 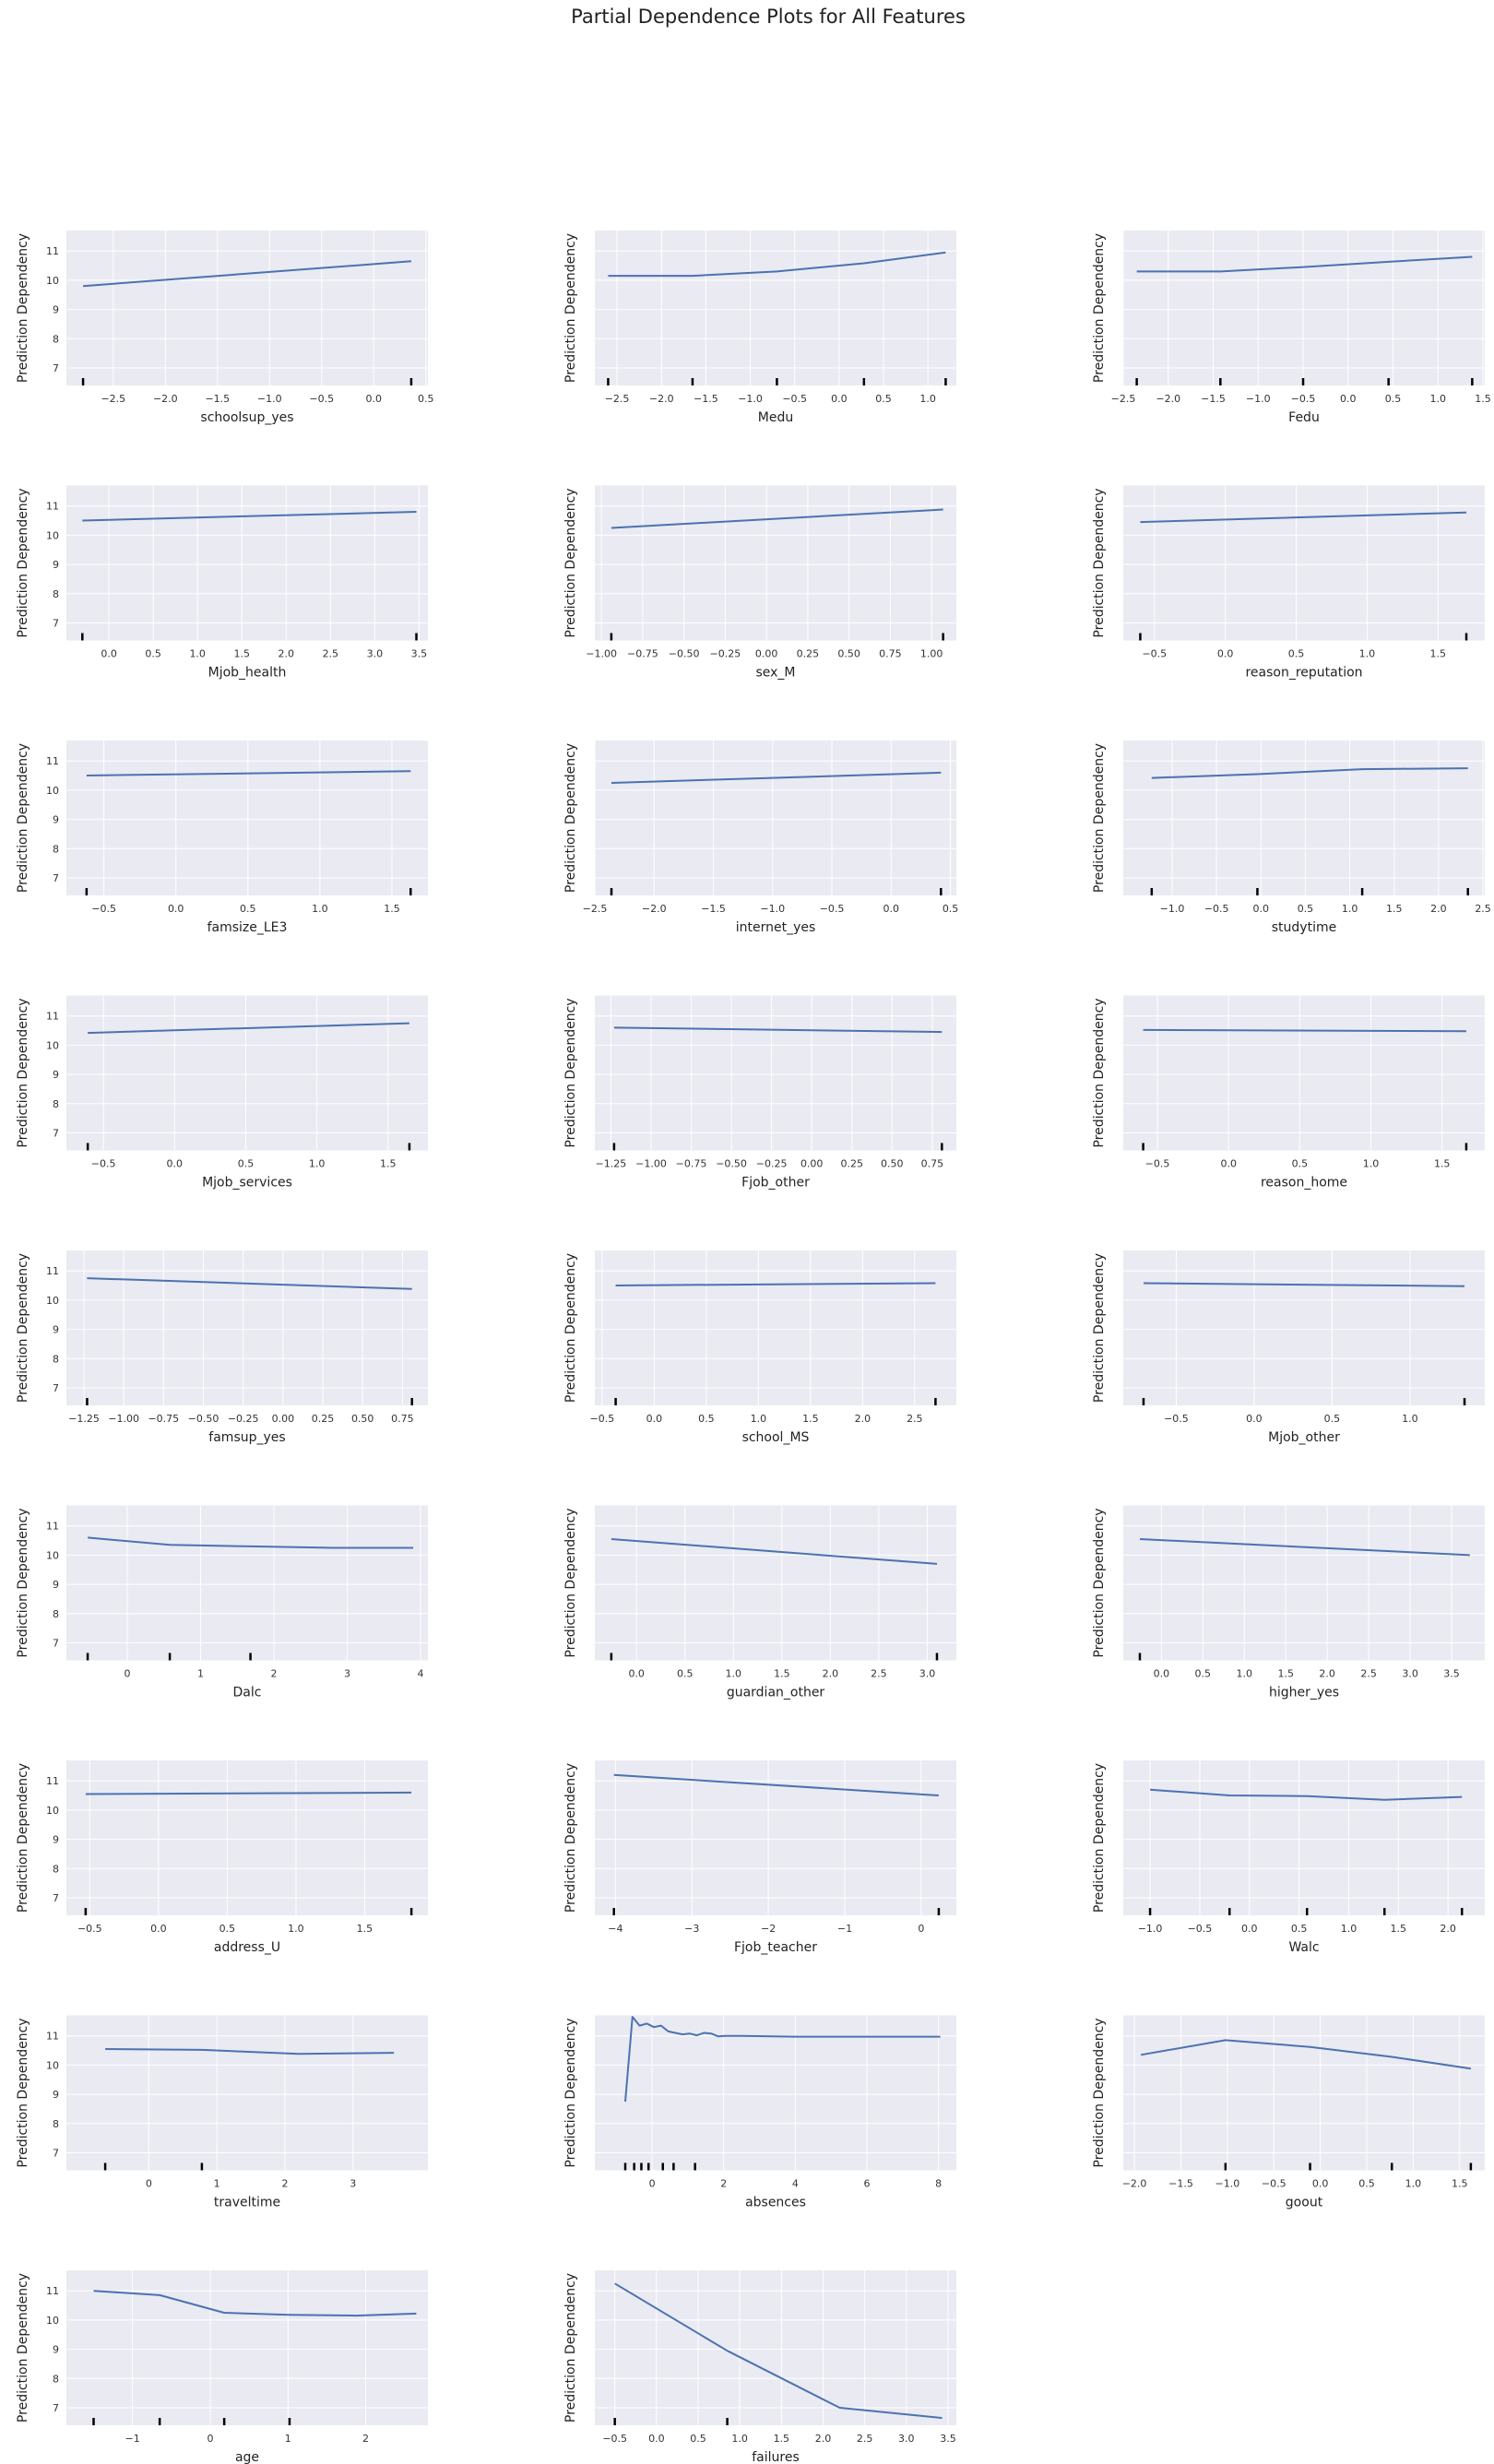 I want to click on x-tick-label: 3, so click(x=353, y=2184).